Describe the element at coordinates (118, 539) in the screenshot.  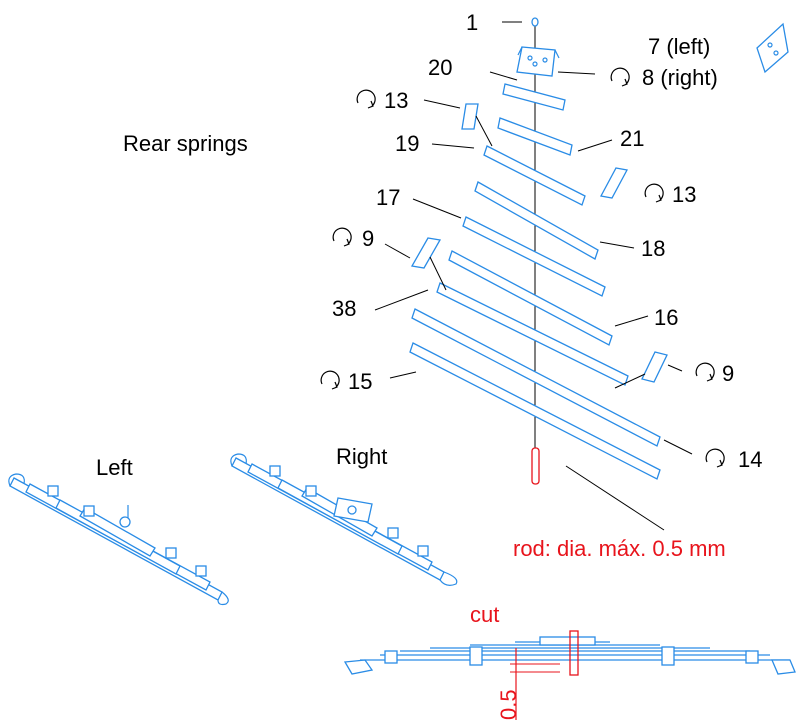
I see `assembled-spring-left` at that location.